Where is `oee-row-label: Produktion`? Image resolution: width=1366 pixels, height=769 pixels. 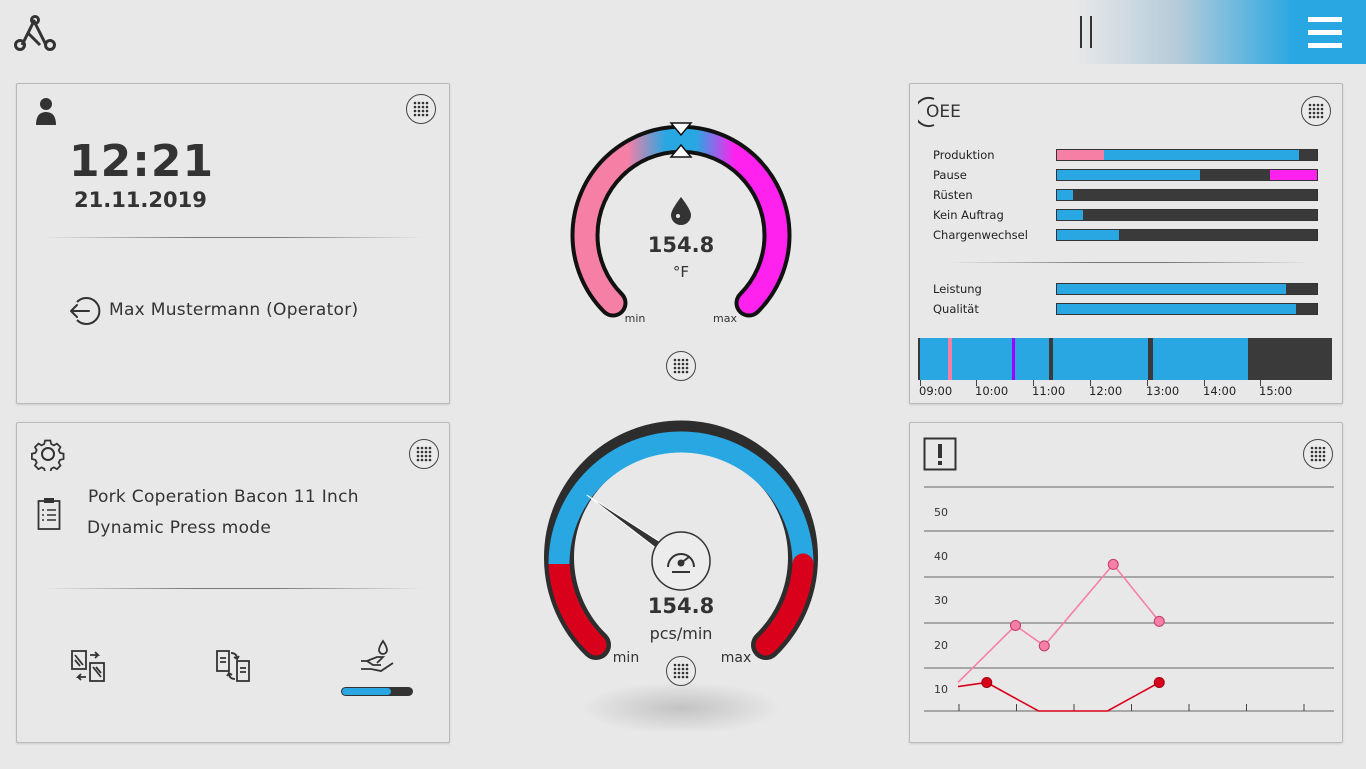
oee-row-label: Produktion is located at coordinates (964, 155).